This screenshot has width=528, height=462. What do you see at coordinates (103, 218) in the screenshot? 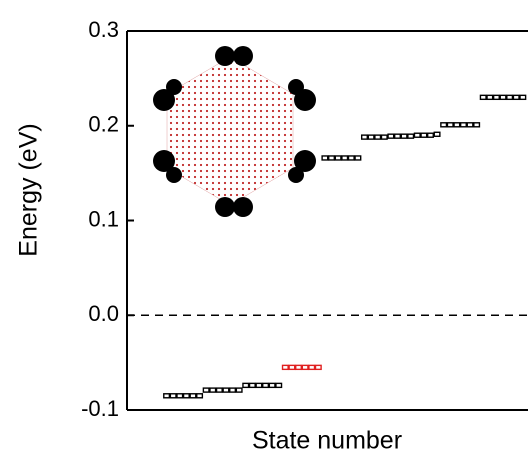
I see `y-tick-label: 0.1` at bounding box center [103, 218].